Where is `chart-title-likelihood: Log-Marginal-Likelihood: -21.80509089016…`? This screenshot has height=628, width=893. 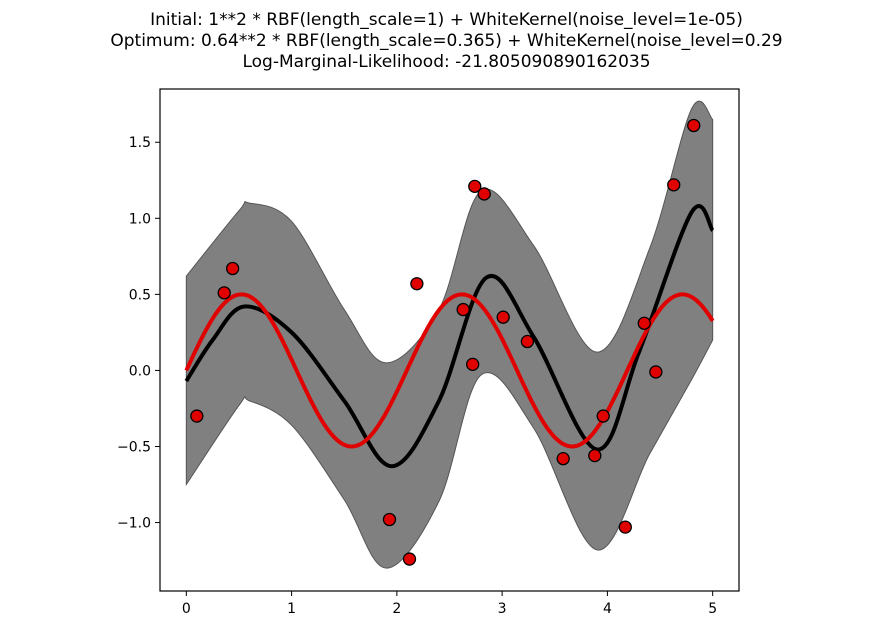
chart-title-likelihood: Log-Marginal-Likelihood: -21.80509089016… is located at coordinates (446, 62).